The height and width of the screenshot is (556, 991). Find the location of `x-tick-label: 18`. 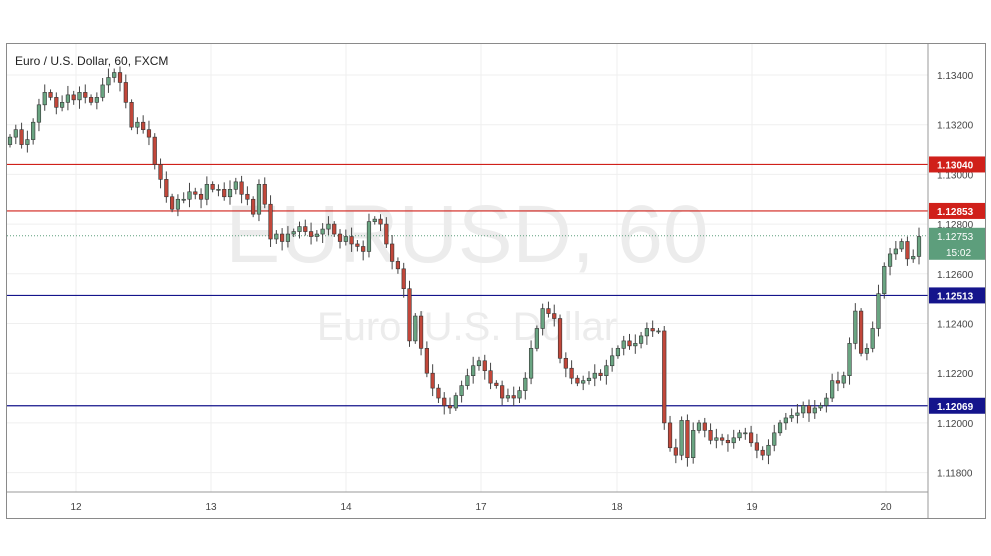

x-tick-label: 18 is located at coordinates (617, 507).